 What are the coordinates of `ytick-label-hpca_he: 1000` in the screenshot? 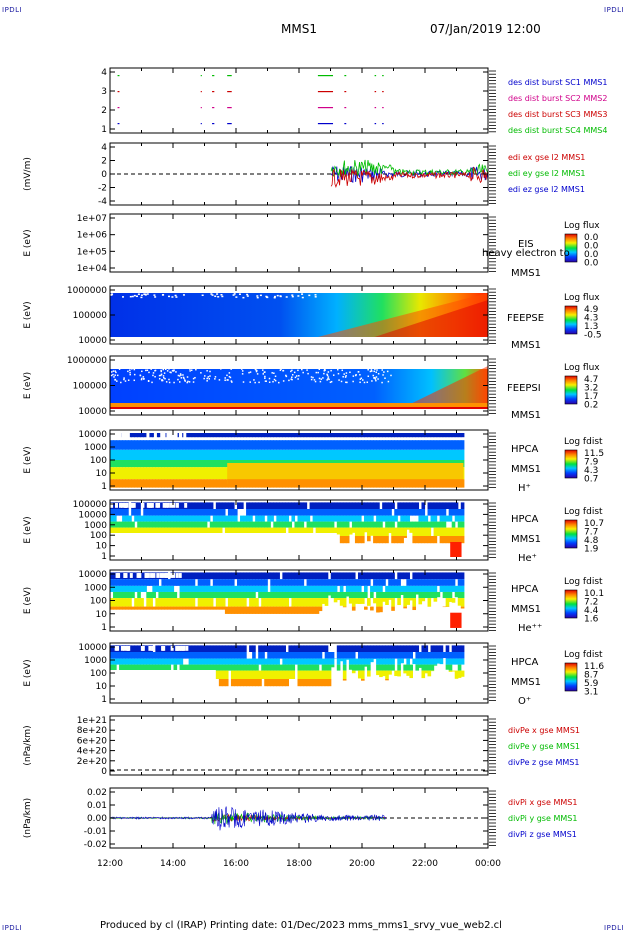 It's located at (95, 526).